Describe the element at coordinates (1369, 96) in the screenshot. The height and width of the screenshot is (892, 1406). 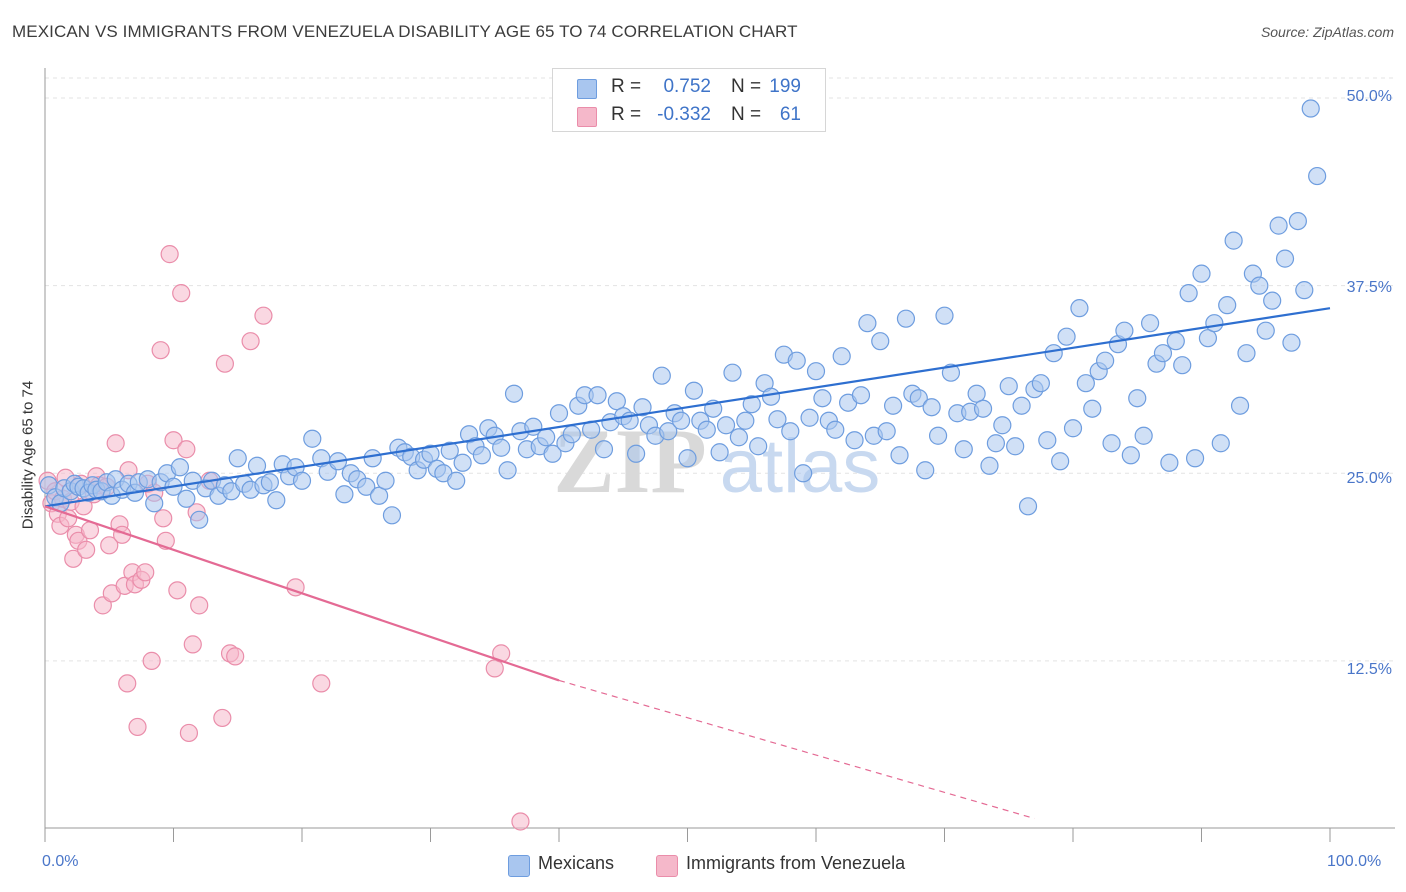
I see `y-tick-50: 50.0%` at that location.